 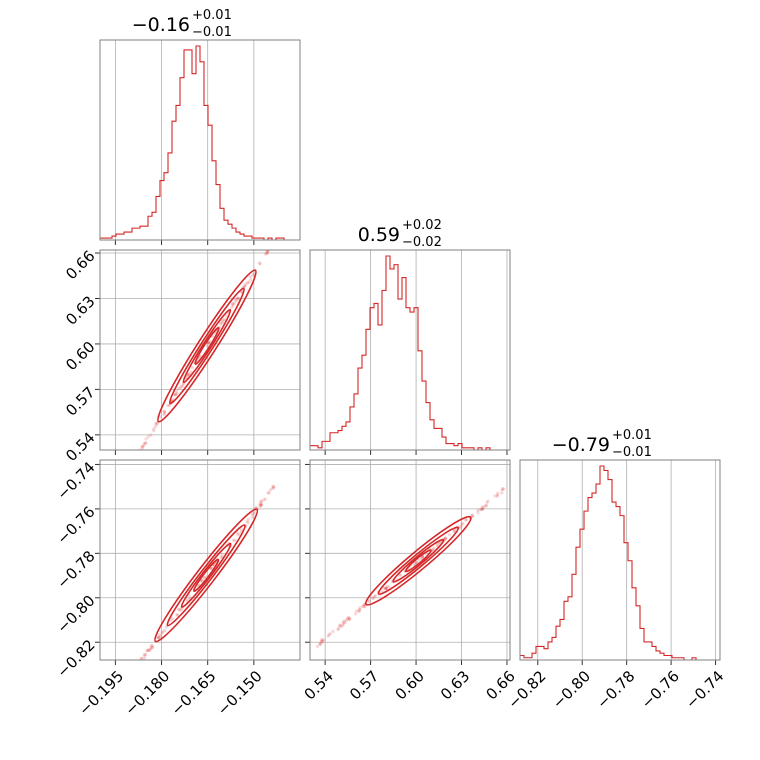 I want to click on y-tick-label: −0.80, so click(x=75, y=614).